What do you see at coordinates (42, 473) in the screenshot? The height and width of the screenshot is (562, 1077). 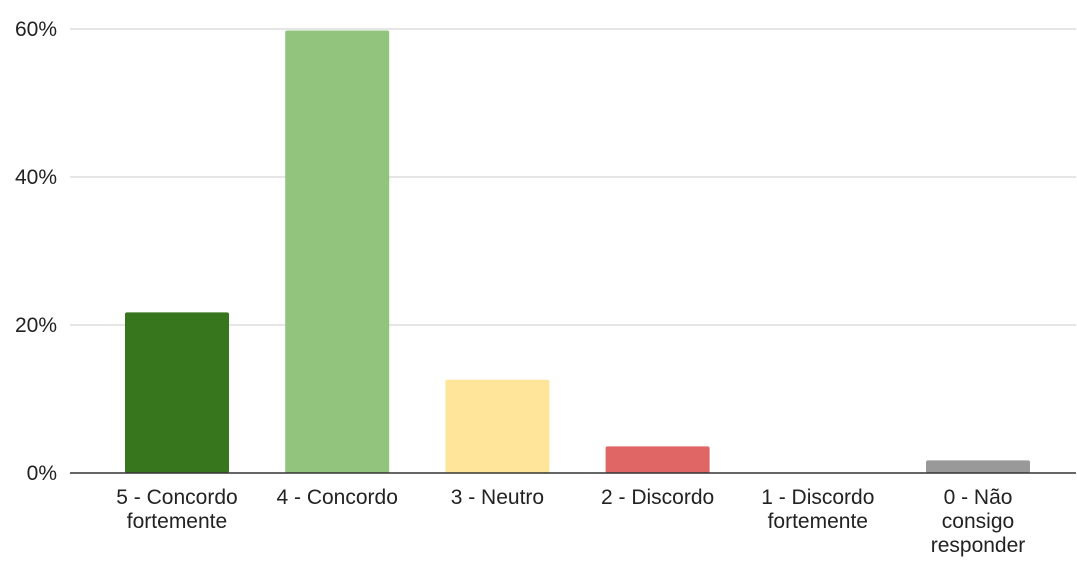 I see `y-tick-label: 0%` at bounding box center [42, 473].